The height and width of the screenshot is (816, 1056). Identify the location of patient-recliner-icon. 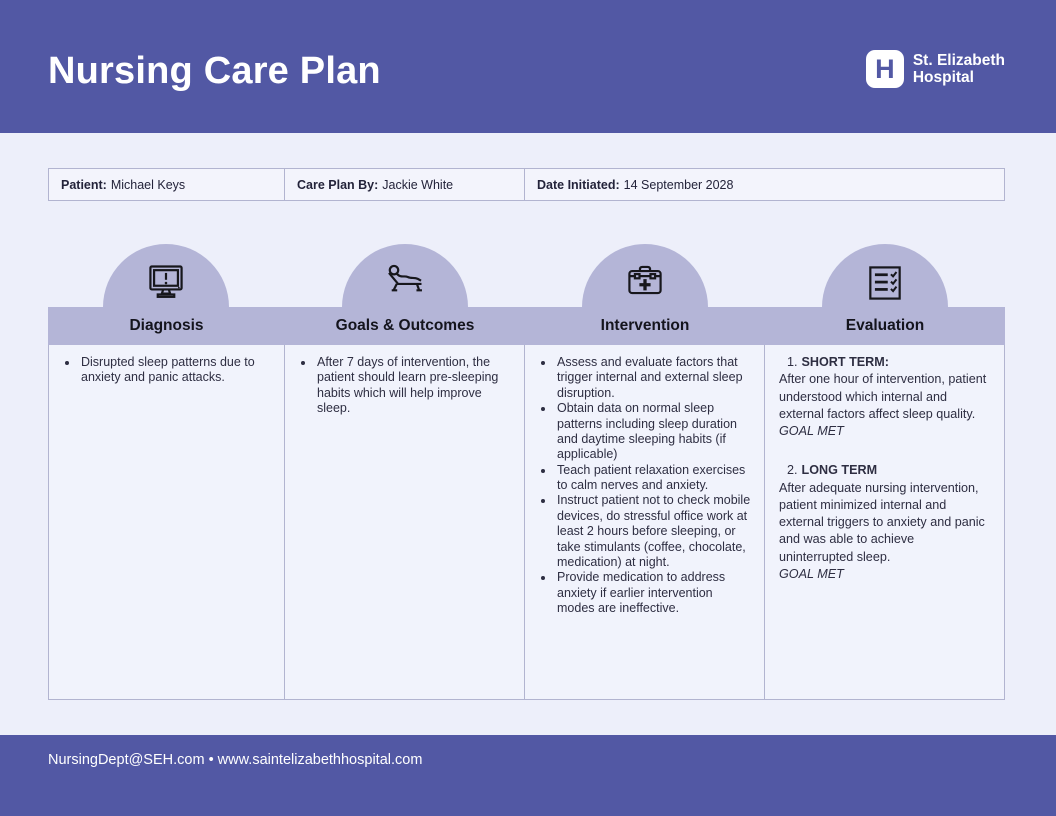
(405, 278).